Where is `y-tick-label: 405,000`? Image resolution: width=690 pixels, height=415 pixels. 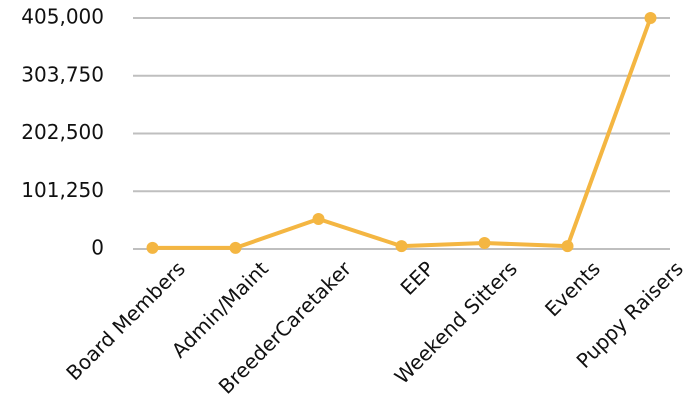
y-tick-label: 405,000 is located at coordinates (62, 17).